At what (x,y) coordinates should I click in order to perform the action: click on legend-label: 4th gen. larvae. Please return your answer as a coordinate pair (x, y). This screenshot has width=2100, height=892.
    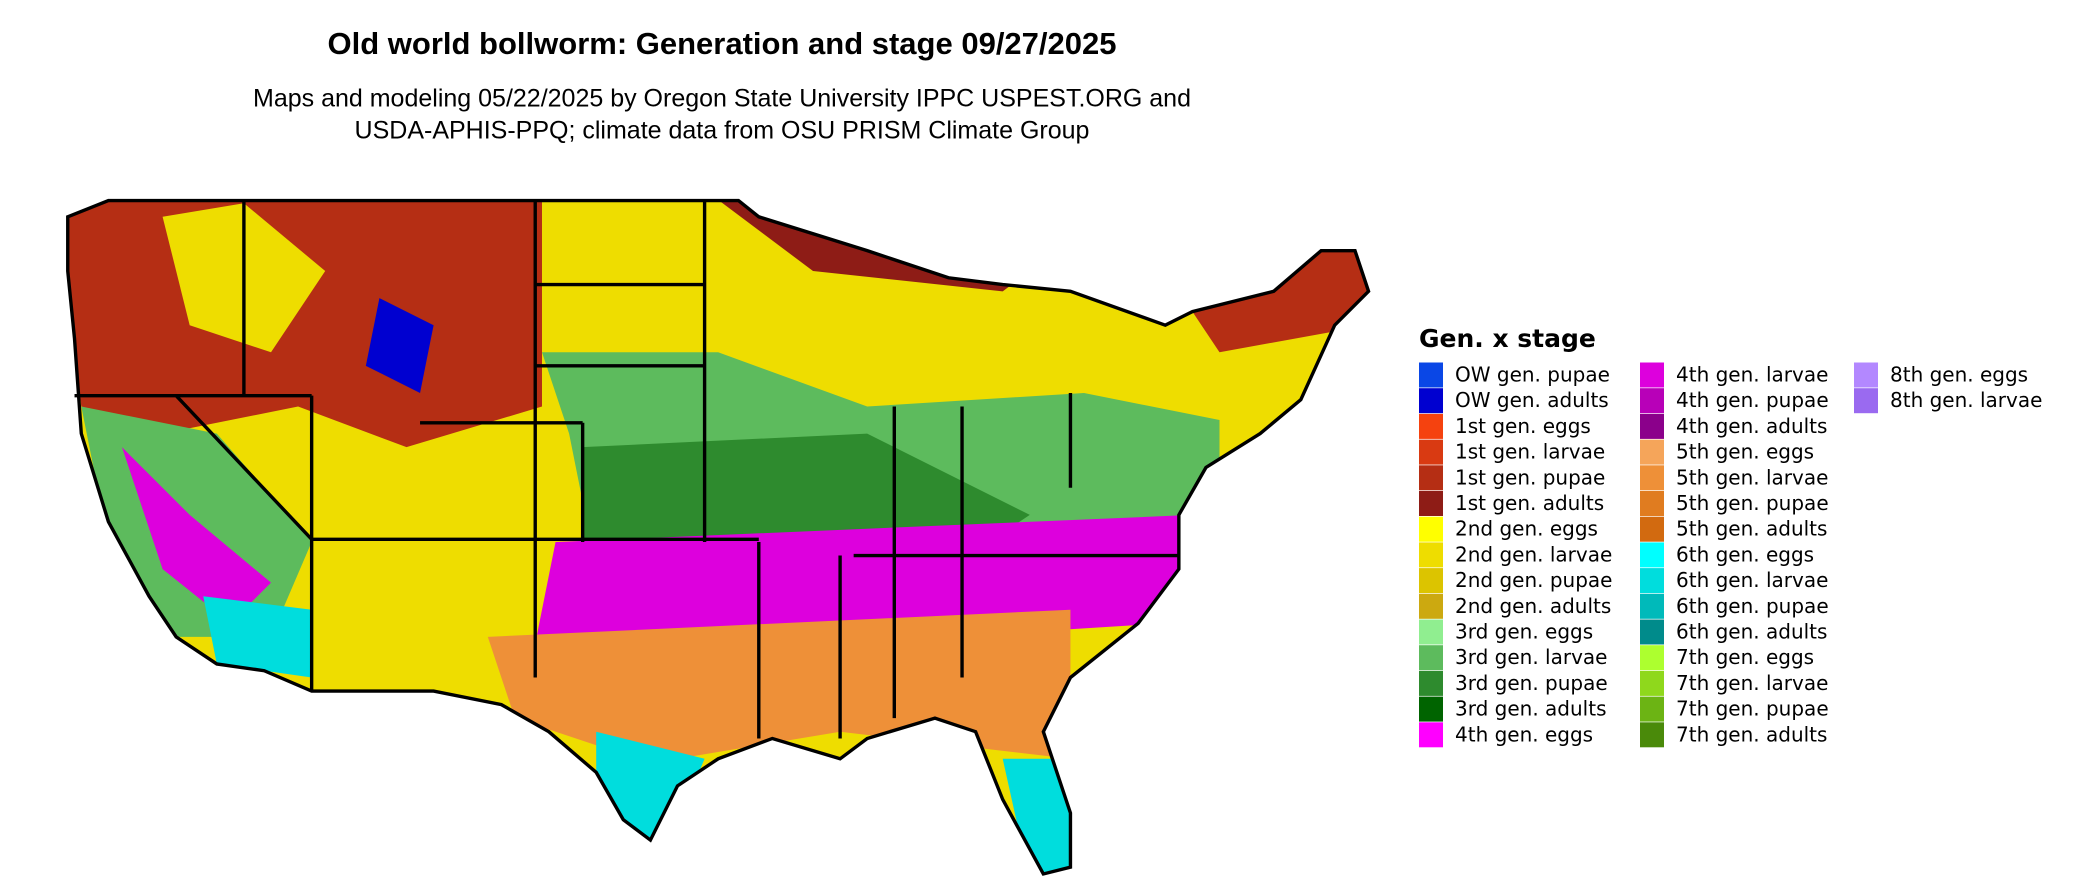
    Looking at the image, I should click on (1752, 375).